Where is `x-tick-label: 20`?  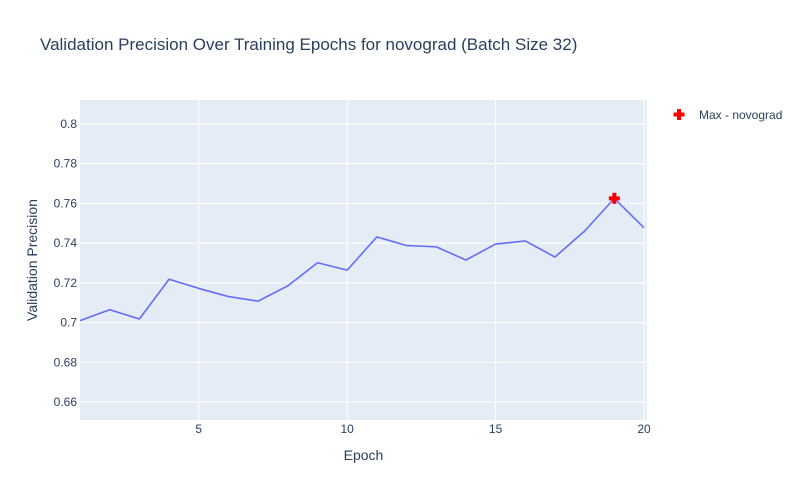 x-tick-label: 20 is located at coordinates (644, 429).